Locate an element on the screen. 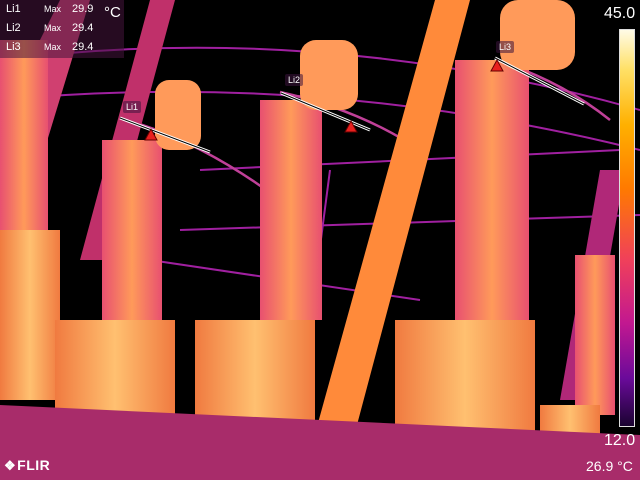 This screenshot has height=480, width=640. measurement-row-li3: Li3 Max 29.4 is located at coordinates (62, 47).